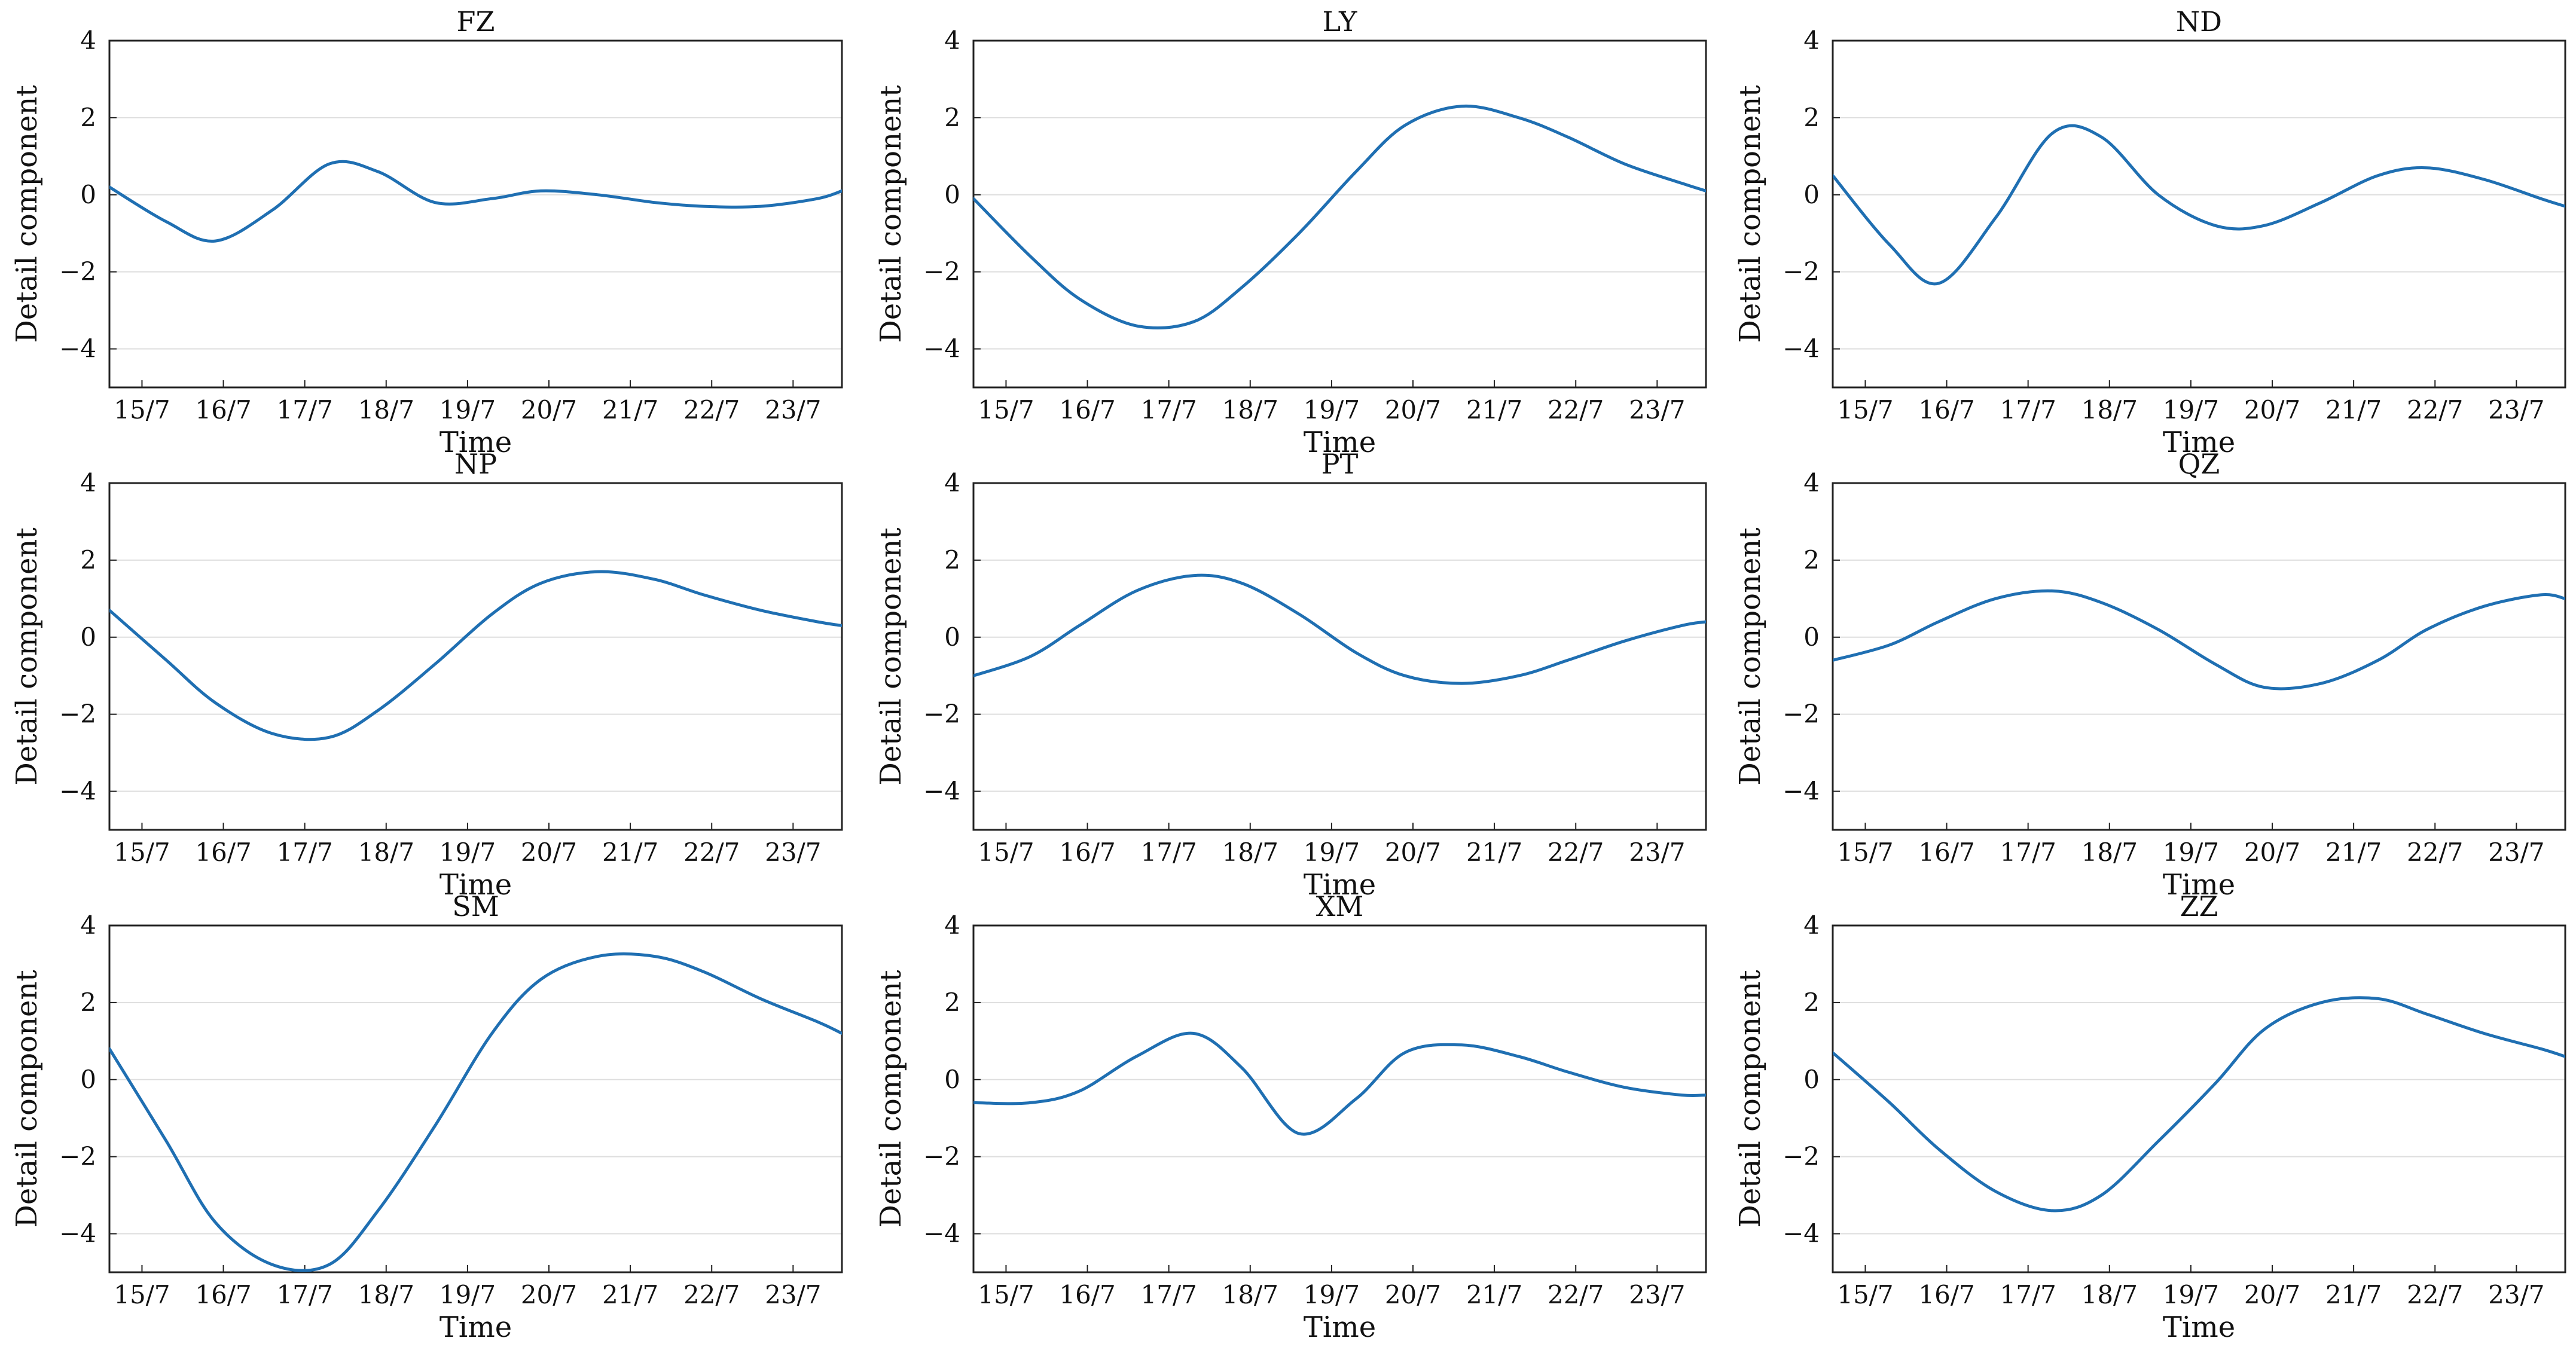 The height and width of the screenshot is (1347, 2576). What do you see at coordinates (1339, 1083) in the screenshot?
I see `series-line-xm` at bounding box center [1339, 1083].